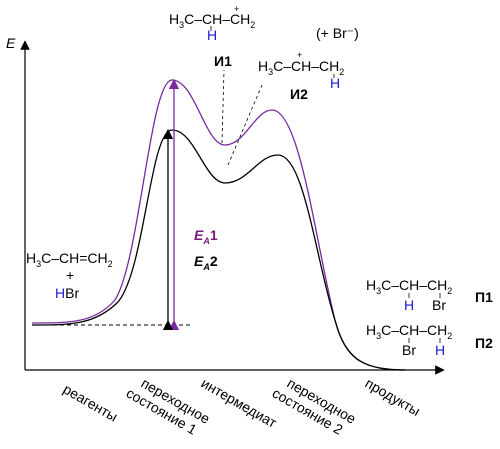  I want to click on svg-text: HBr, so click(67, 293).